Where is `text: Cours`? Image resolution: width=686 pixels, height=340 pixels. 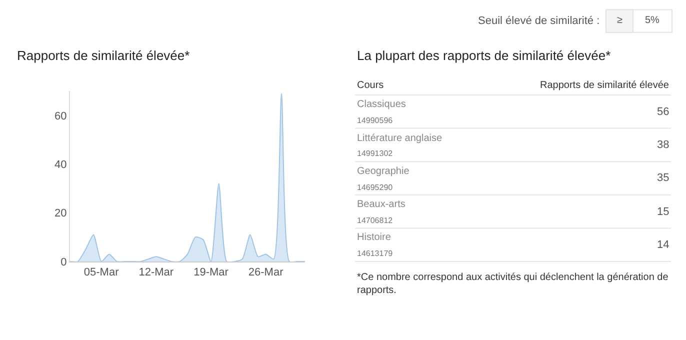 text: Cours is located at coordinates (370, 85).